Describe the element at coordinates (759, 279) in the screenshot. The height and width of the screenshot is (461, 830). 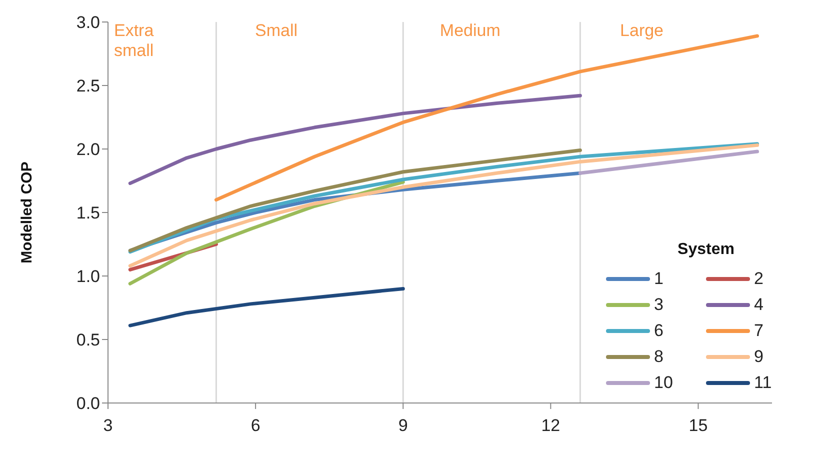
I see `legend-label: 2` at that location.